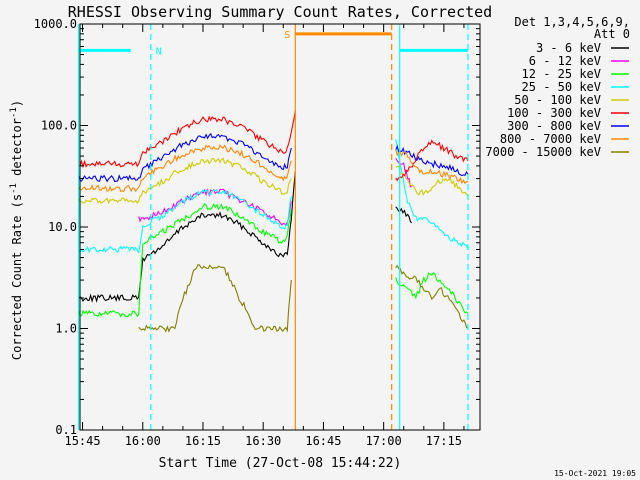 The image size is (640, 480). I want to click on legend-label: 25 - 50 keV, so click(561, 87).